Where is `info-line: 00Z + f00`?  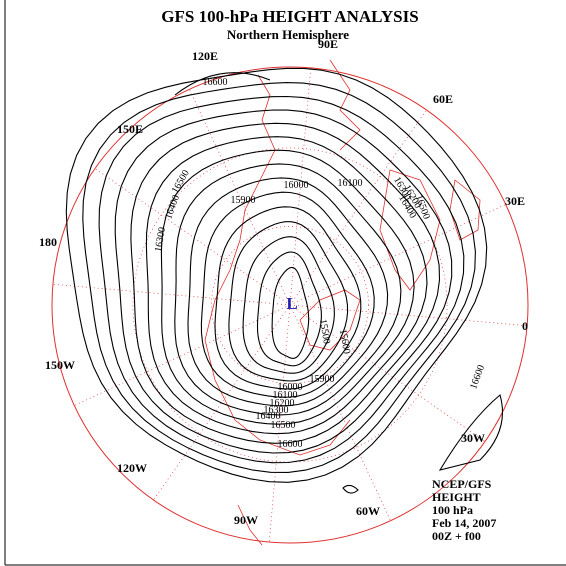 info-line: 00Z + f00 is located at coordinates (456, 536).